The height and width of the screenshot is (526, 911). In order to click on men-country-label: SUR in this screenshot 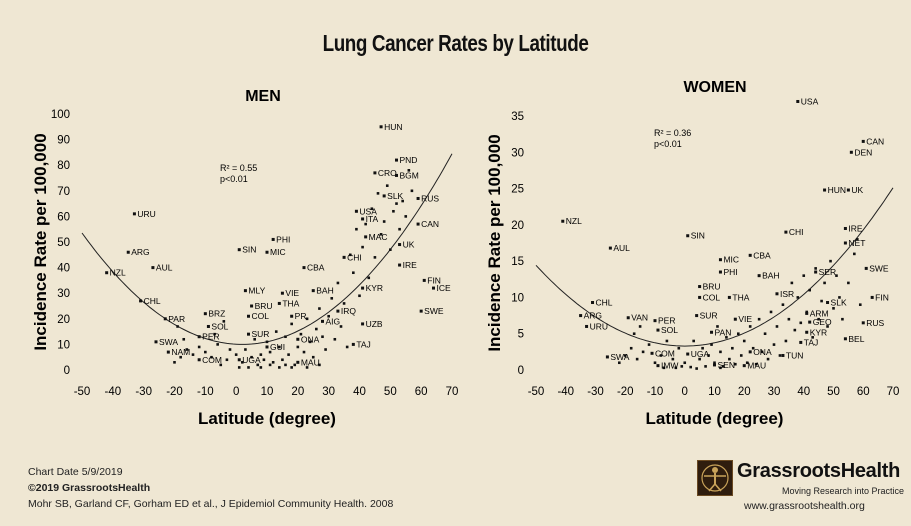, I will do `click(261, 334)`.